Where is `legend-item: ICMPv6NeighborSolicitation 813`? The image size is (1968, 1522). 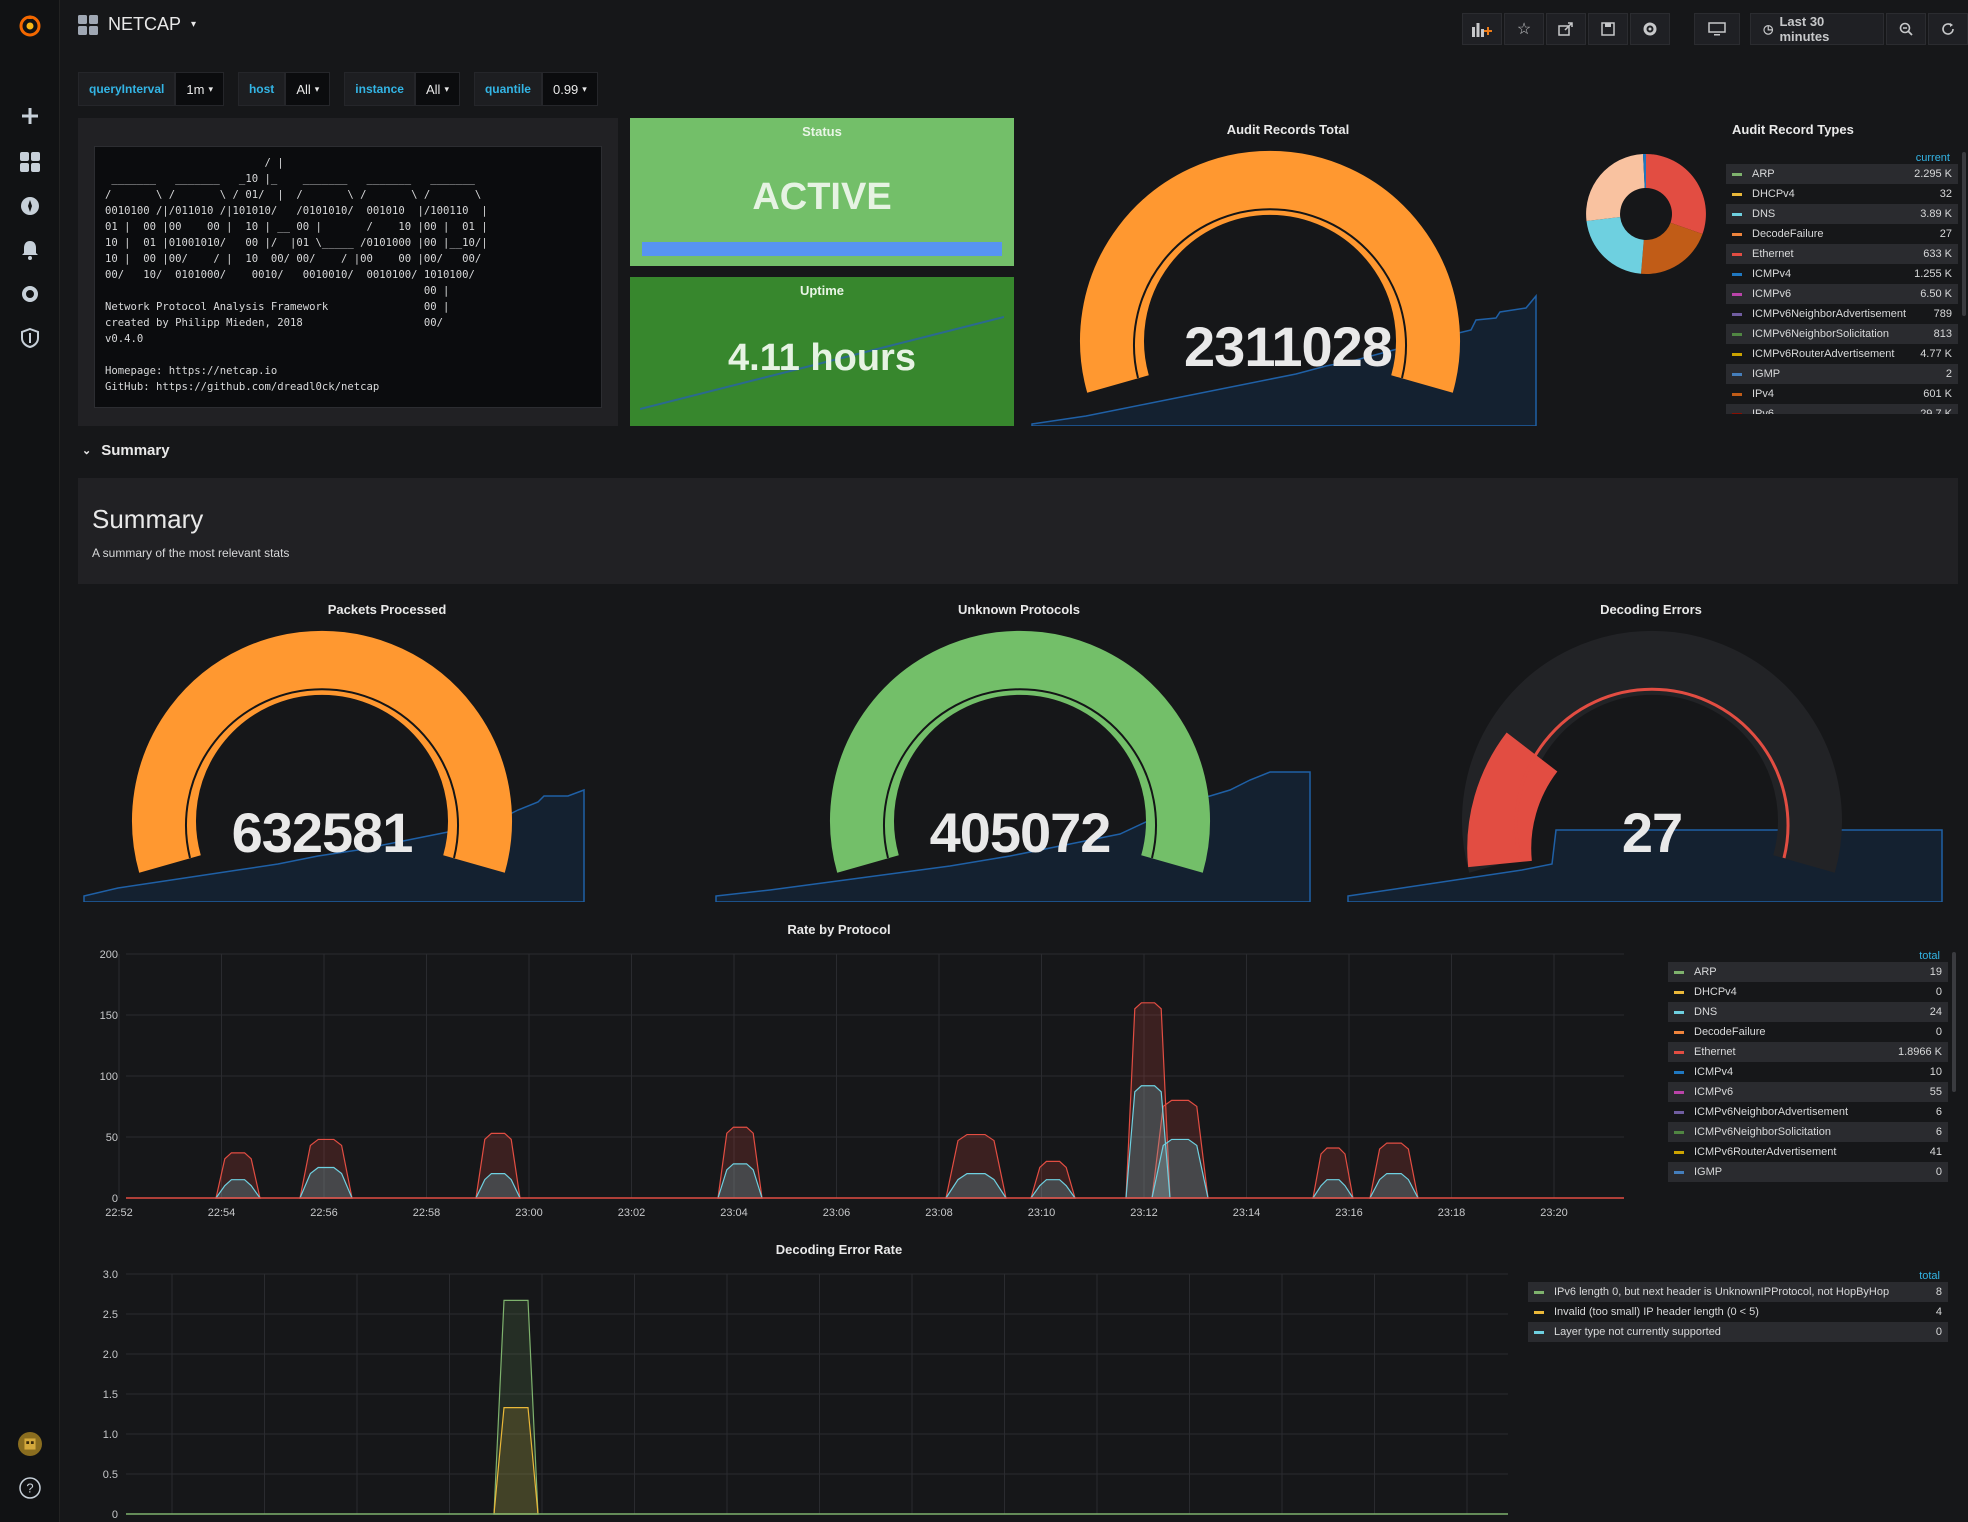
legend-item: ICMPv6NeighborSolicitation 813 is located at coordinates (1842, 334).